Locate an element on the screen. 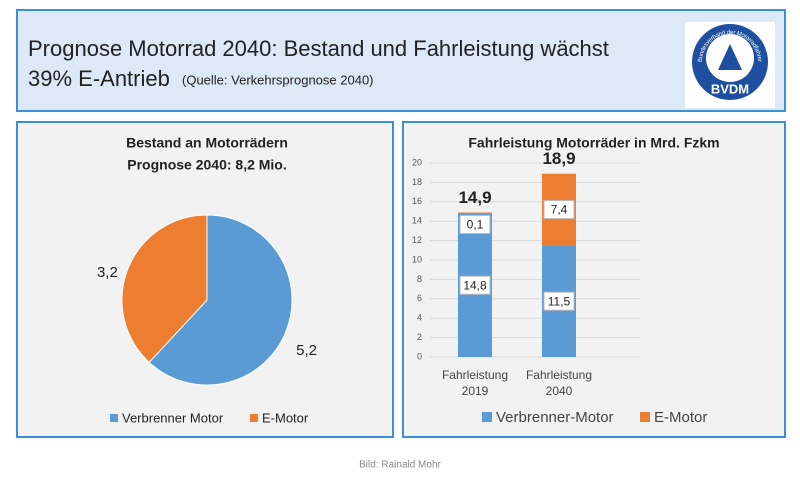 This screenshot has height=482, width=800. pie-subtitle: Prognose 2040: 8,2 Mio. is located at coordinates (207, 165).